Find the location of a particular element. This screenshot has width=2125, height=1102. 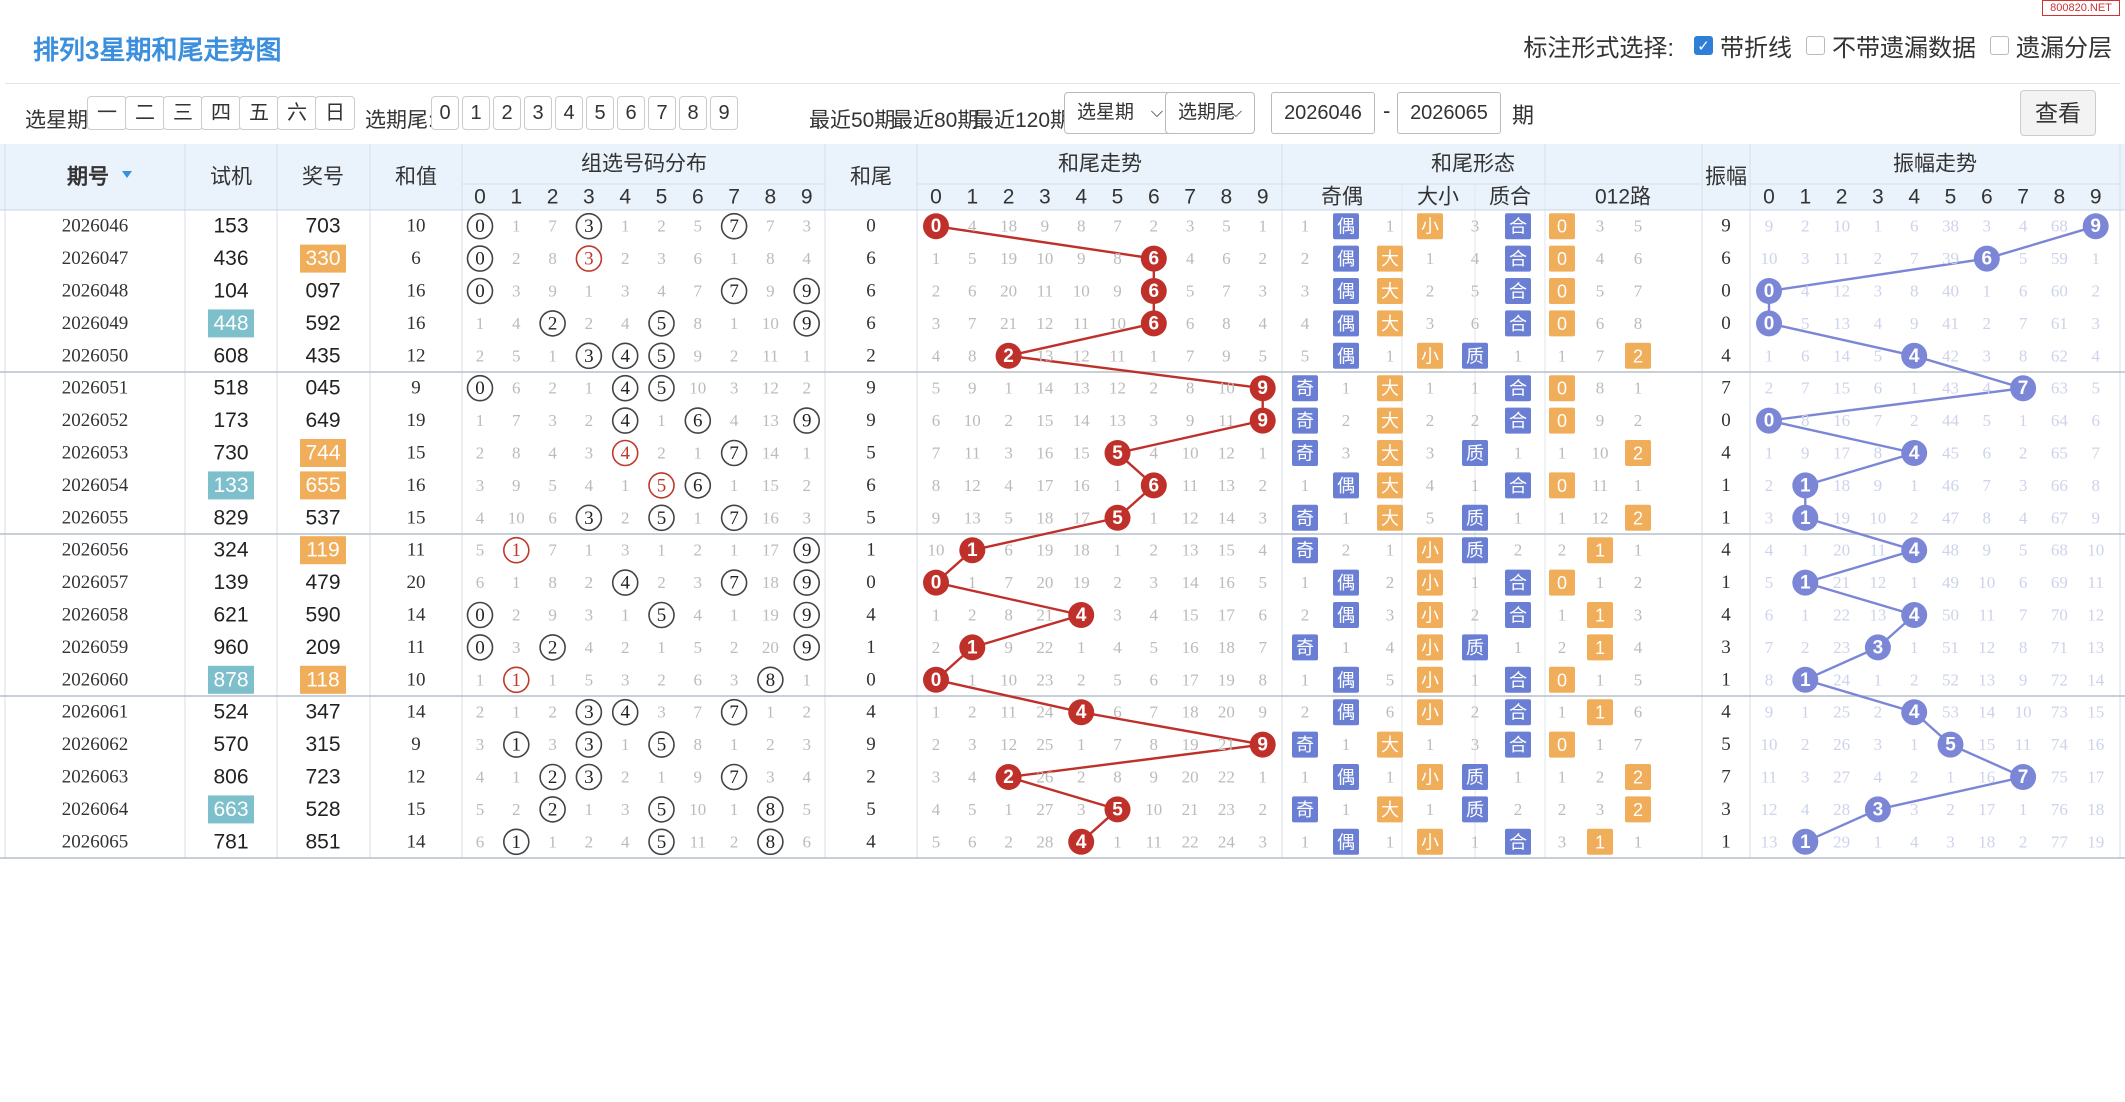

header-digit: 5 is located at coordinates (1118, 197).